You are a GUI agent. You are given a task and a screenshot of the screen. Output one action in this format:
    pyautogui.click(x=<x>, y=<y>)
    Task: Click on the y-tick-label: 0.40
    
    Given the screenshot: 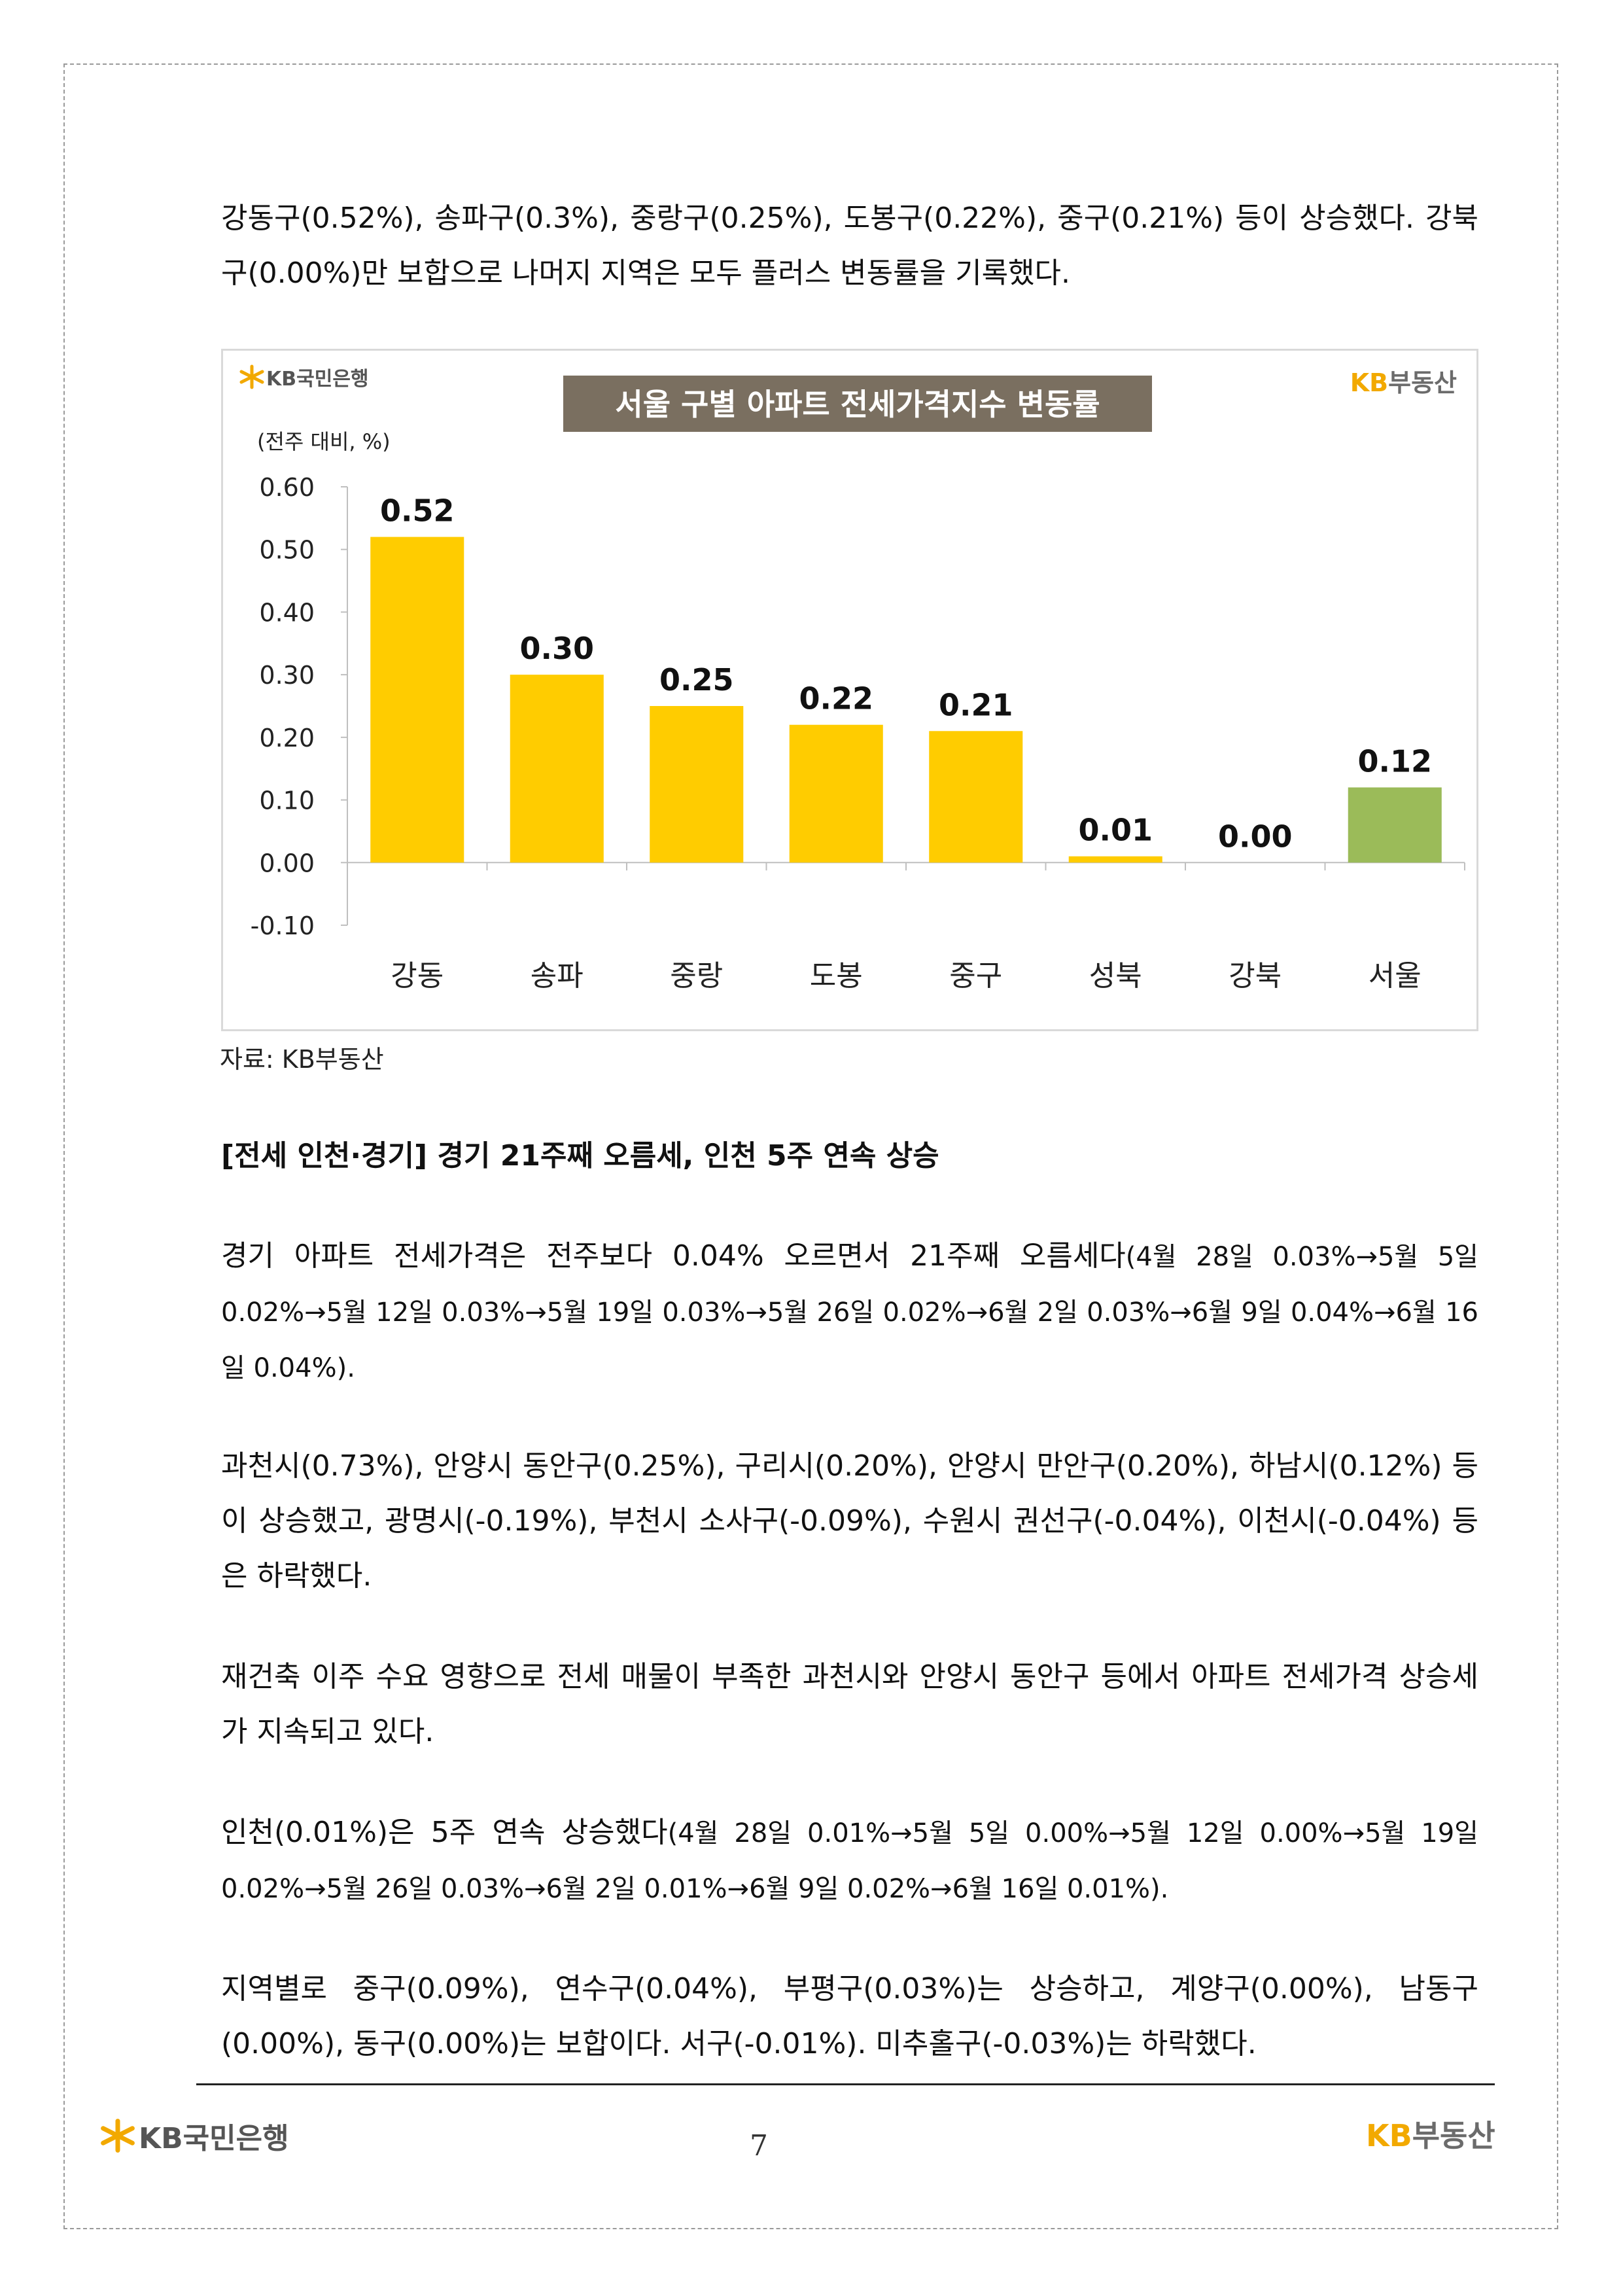 What is the action you would take?
    pyautogui.click(x=287, y=613)
    